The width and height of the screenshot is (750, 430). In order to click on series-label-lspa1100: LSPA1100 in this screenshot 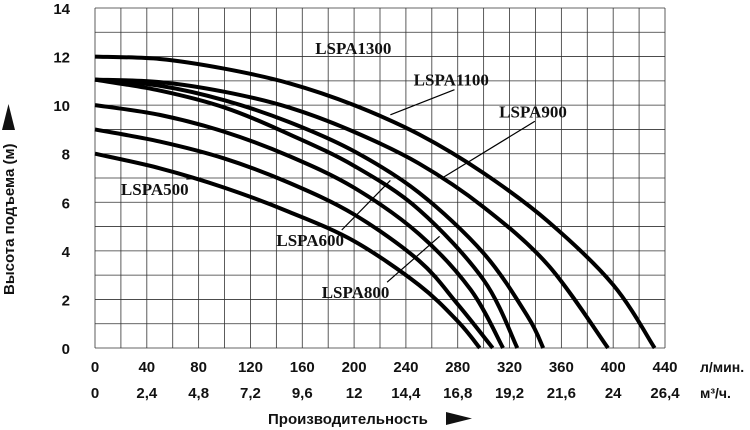, I will do `click(451, 80)`.